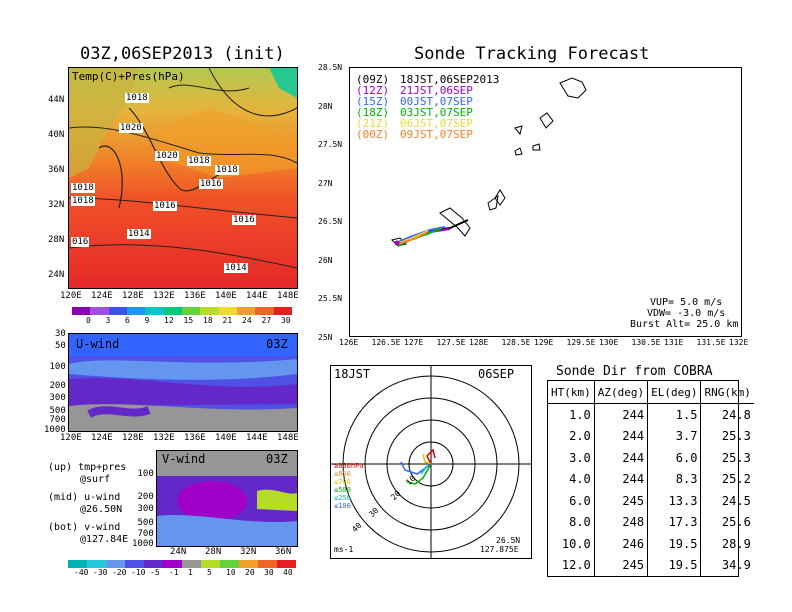 Image resolution: width=792 pixels, height=612 pixels. Describe the element at coordinates (208, 320) in the screenshot. I see `colorbar-label: 18` at that location.